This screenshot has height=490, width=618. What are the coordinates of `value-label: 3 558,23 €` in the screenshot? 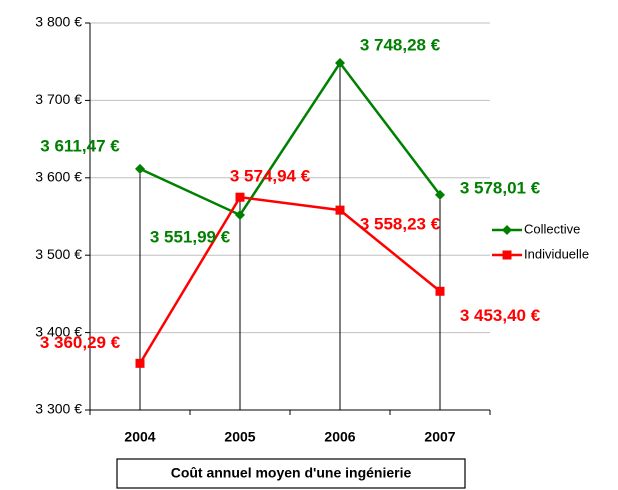 It's located at (400, 224).